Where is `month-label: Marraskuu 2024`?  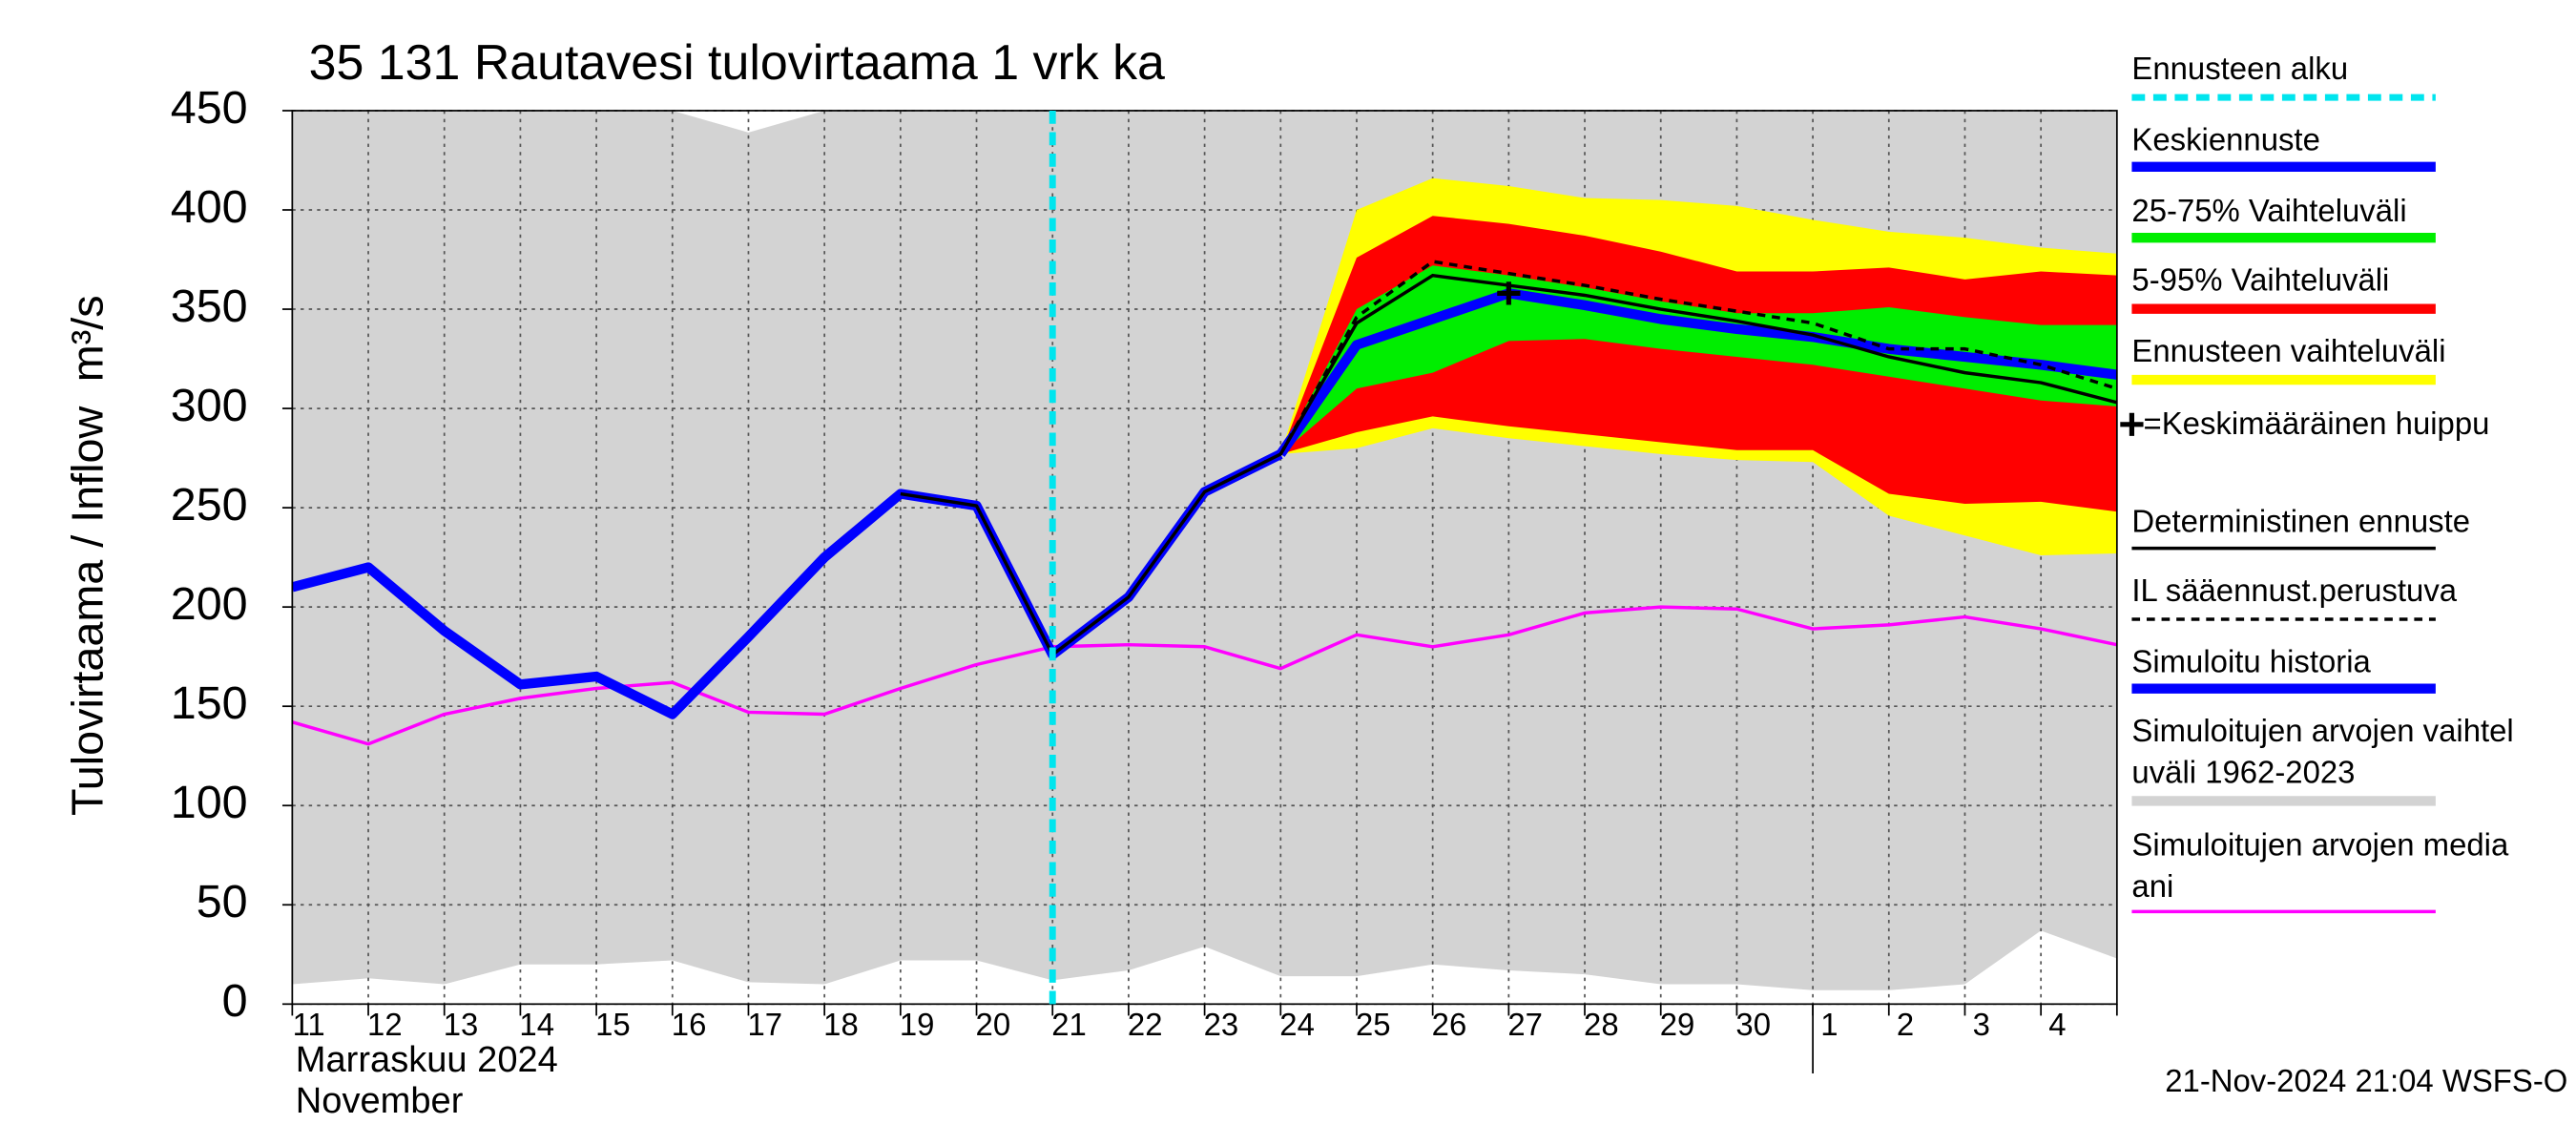 month-label: Marraskuu 2024 is located at coordinates (427, 1060).